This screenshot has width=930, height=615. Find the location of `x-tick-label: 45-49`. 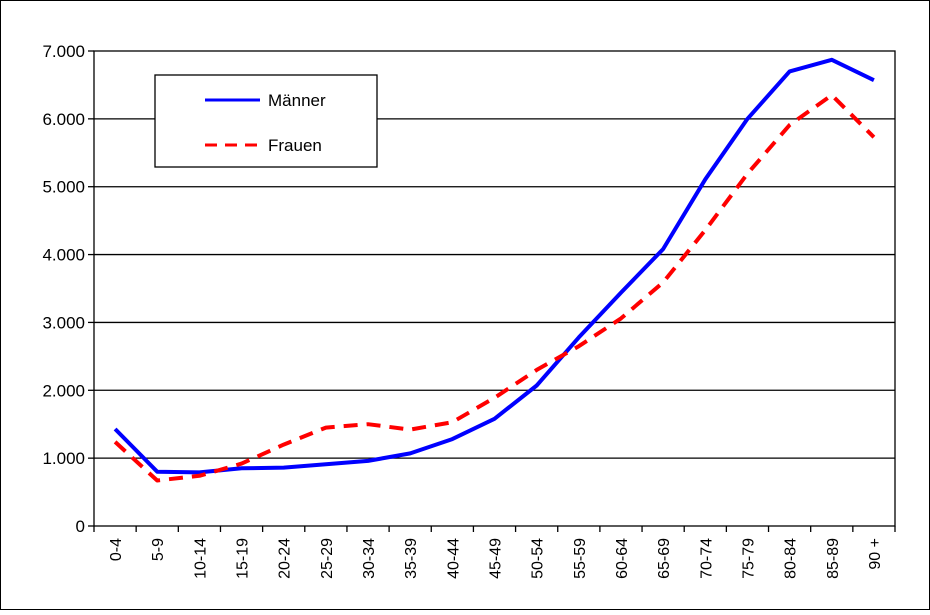

x-tick-label: 45-49 is located at coordinates (496, 558).